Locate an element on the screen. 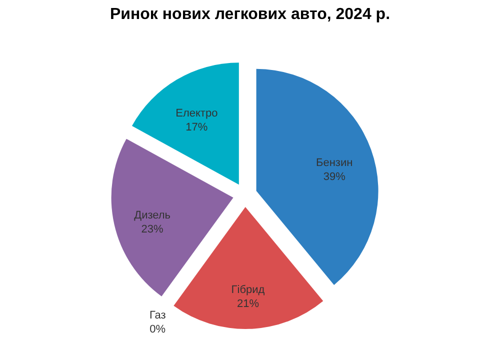 The width and height of the screenshot is (500, 342). text: 0% is located at coordinates (158, 329).